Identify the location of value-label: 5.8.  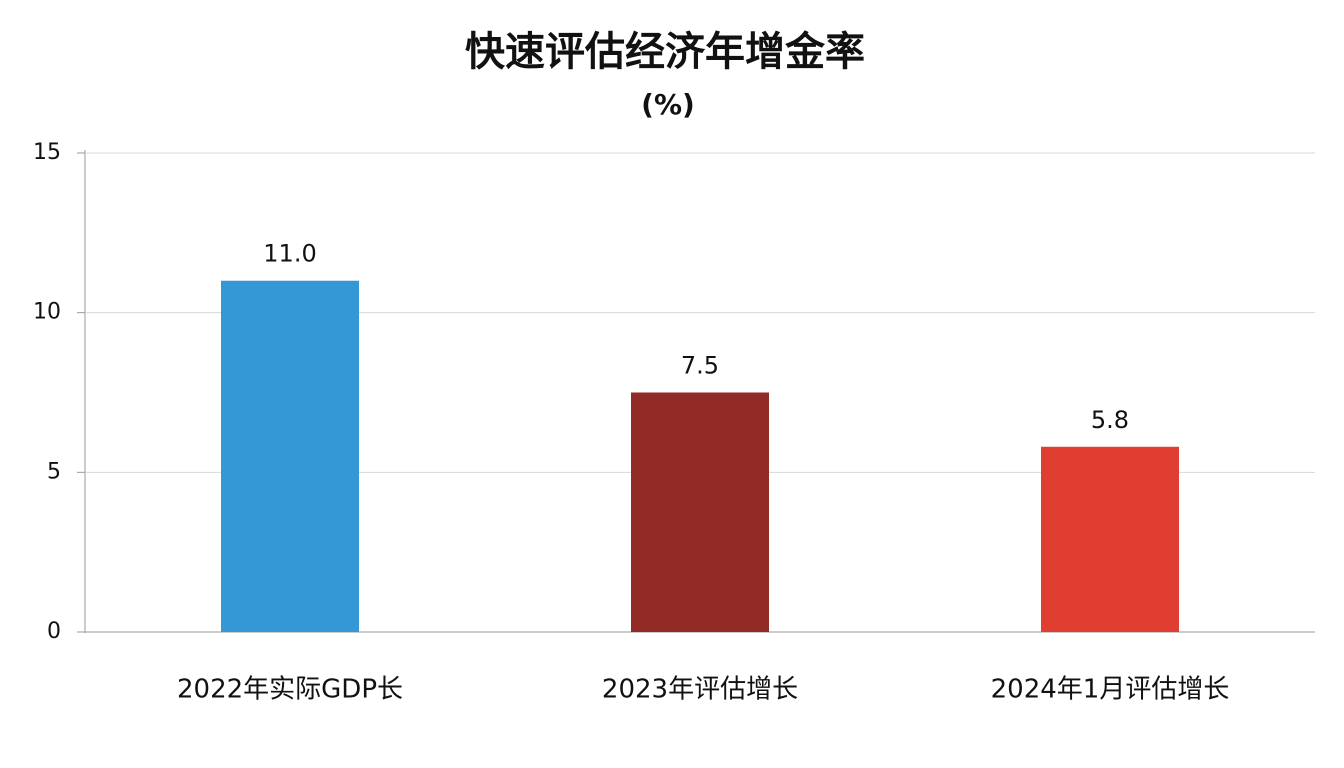
(1110, 420).